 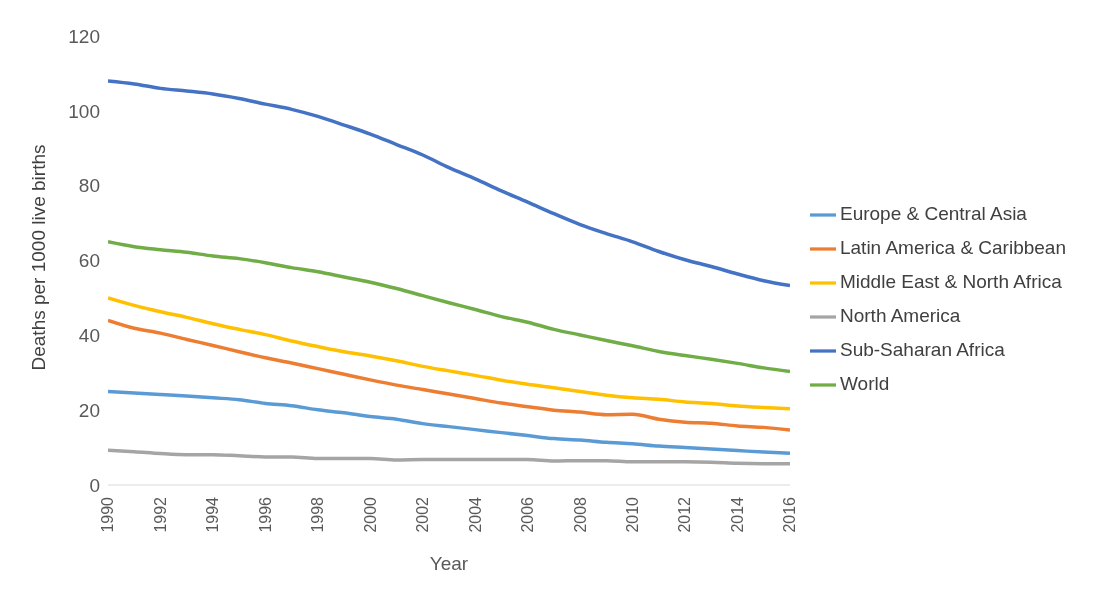 I want to click on x-tick-label: 2008, so click(x=580, y=514).